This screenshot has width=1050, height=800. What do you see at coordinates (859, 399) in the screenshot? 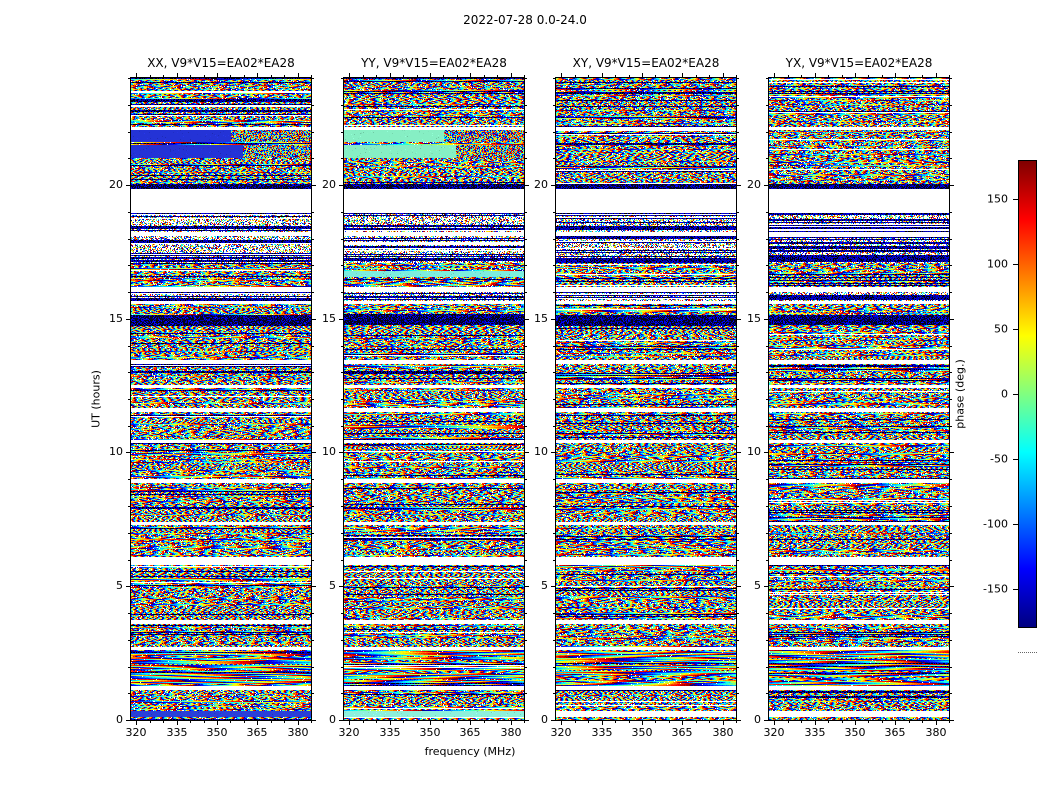
I see `panel-yx-heatmap` at bounding box center [859, 399].